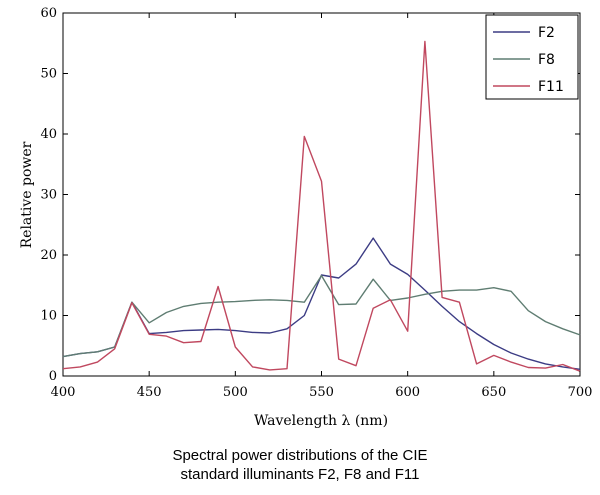 This screenshot has width=600, height=495. I want to click on legend: F2 F8 F11, so click(532, 57).